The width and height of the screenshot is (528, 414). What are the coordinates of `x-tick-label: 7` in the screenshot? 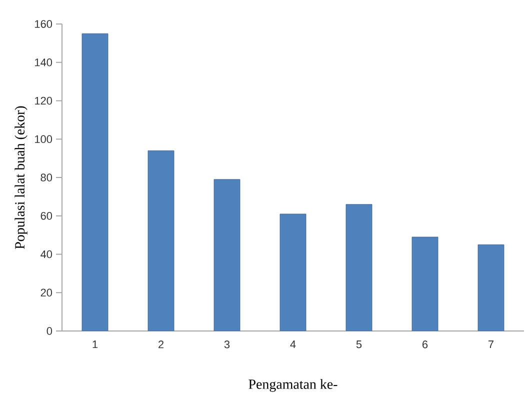 It's located at (491, 344).